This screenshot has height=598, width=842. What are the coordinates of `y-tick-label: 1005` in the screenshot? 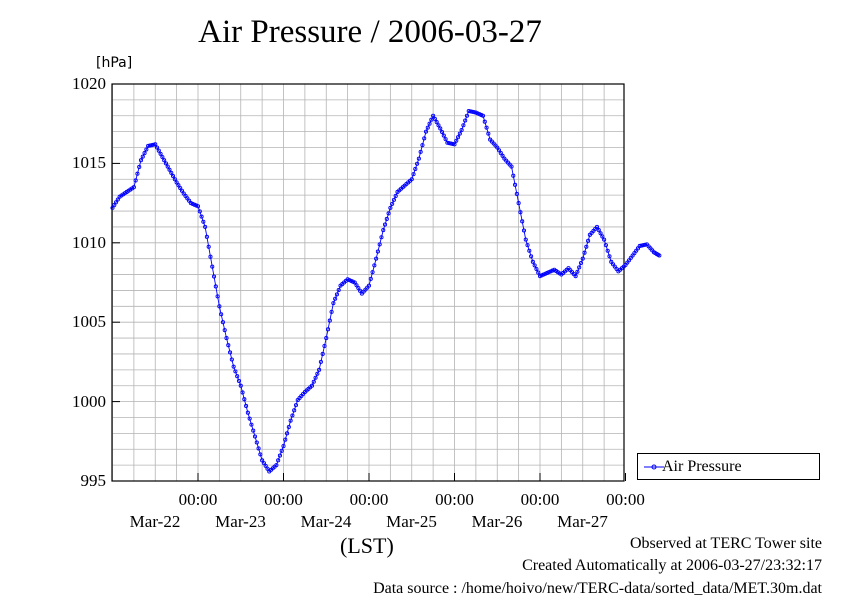 It's located at (89, 322).